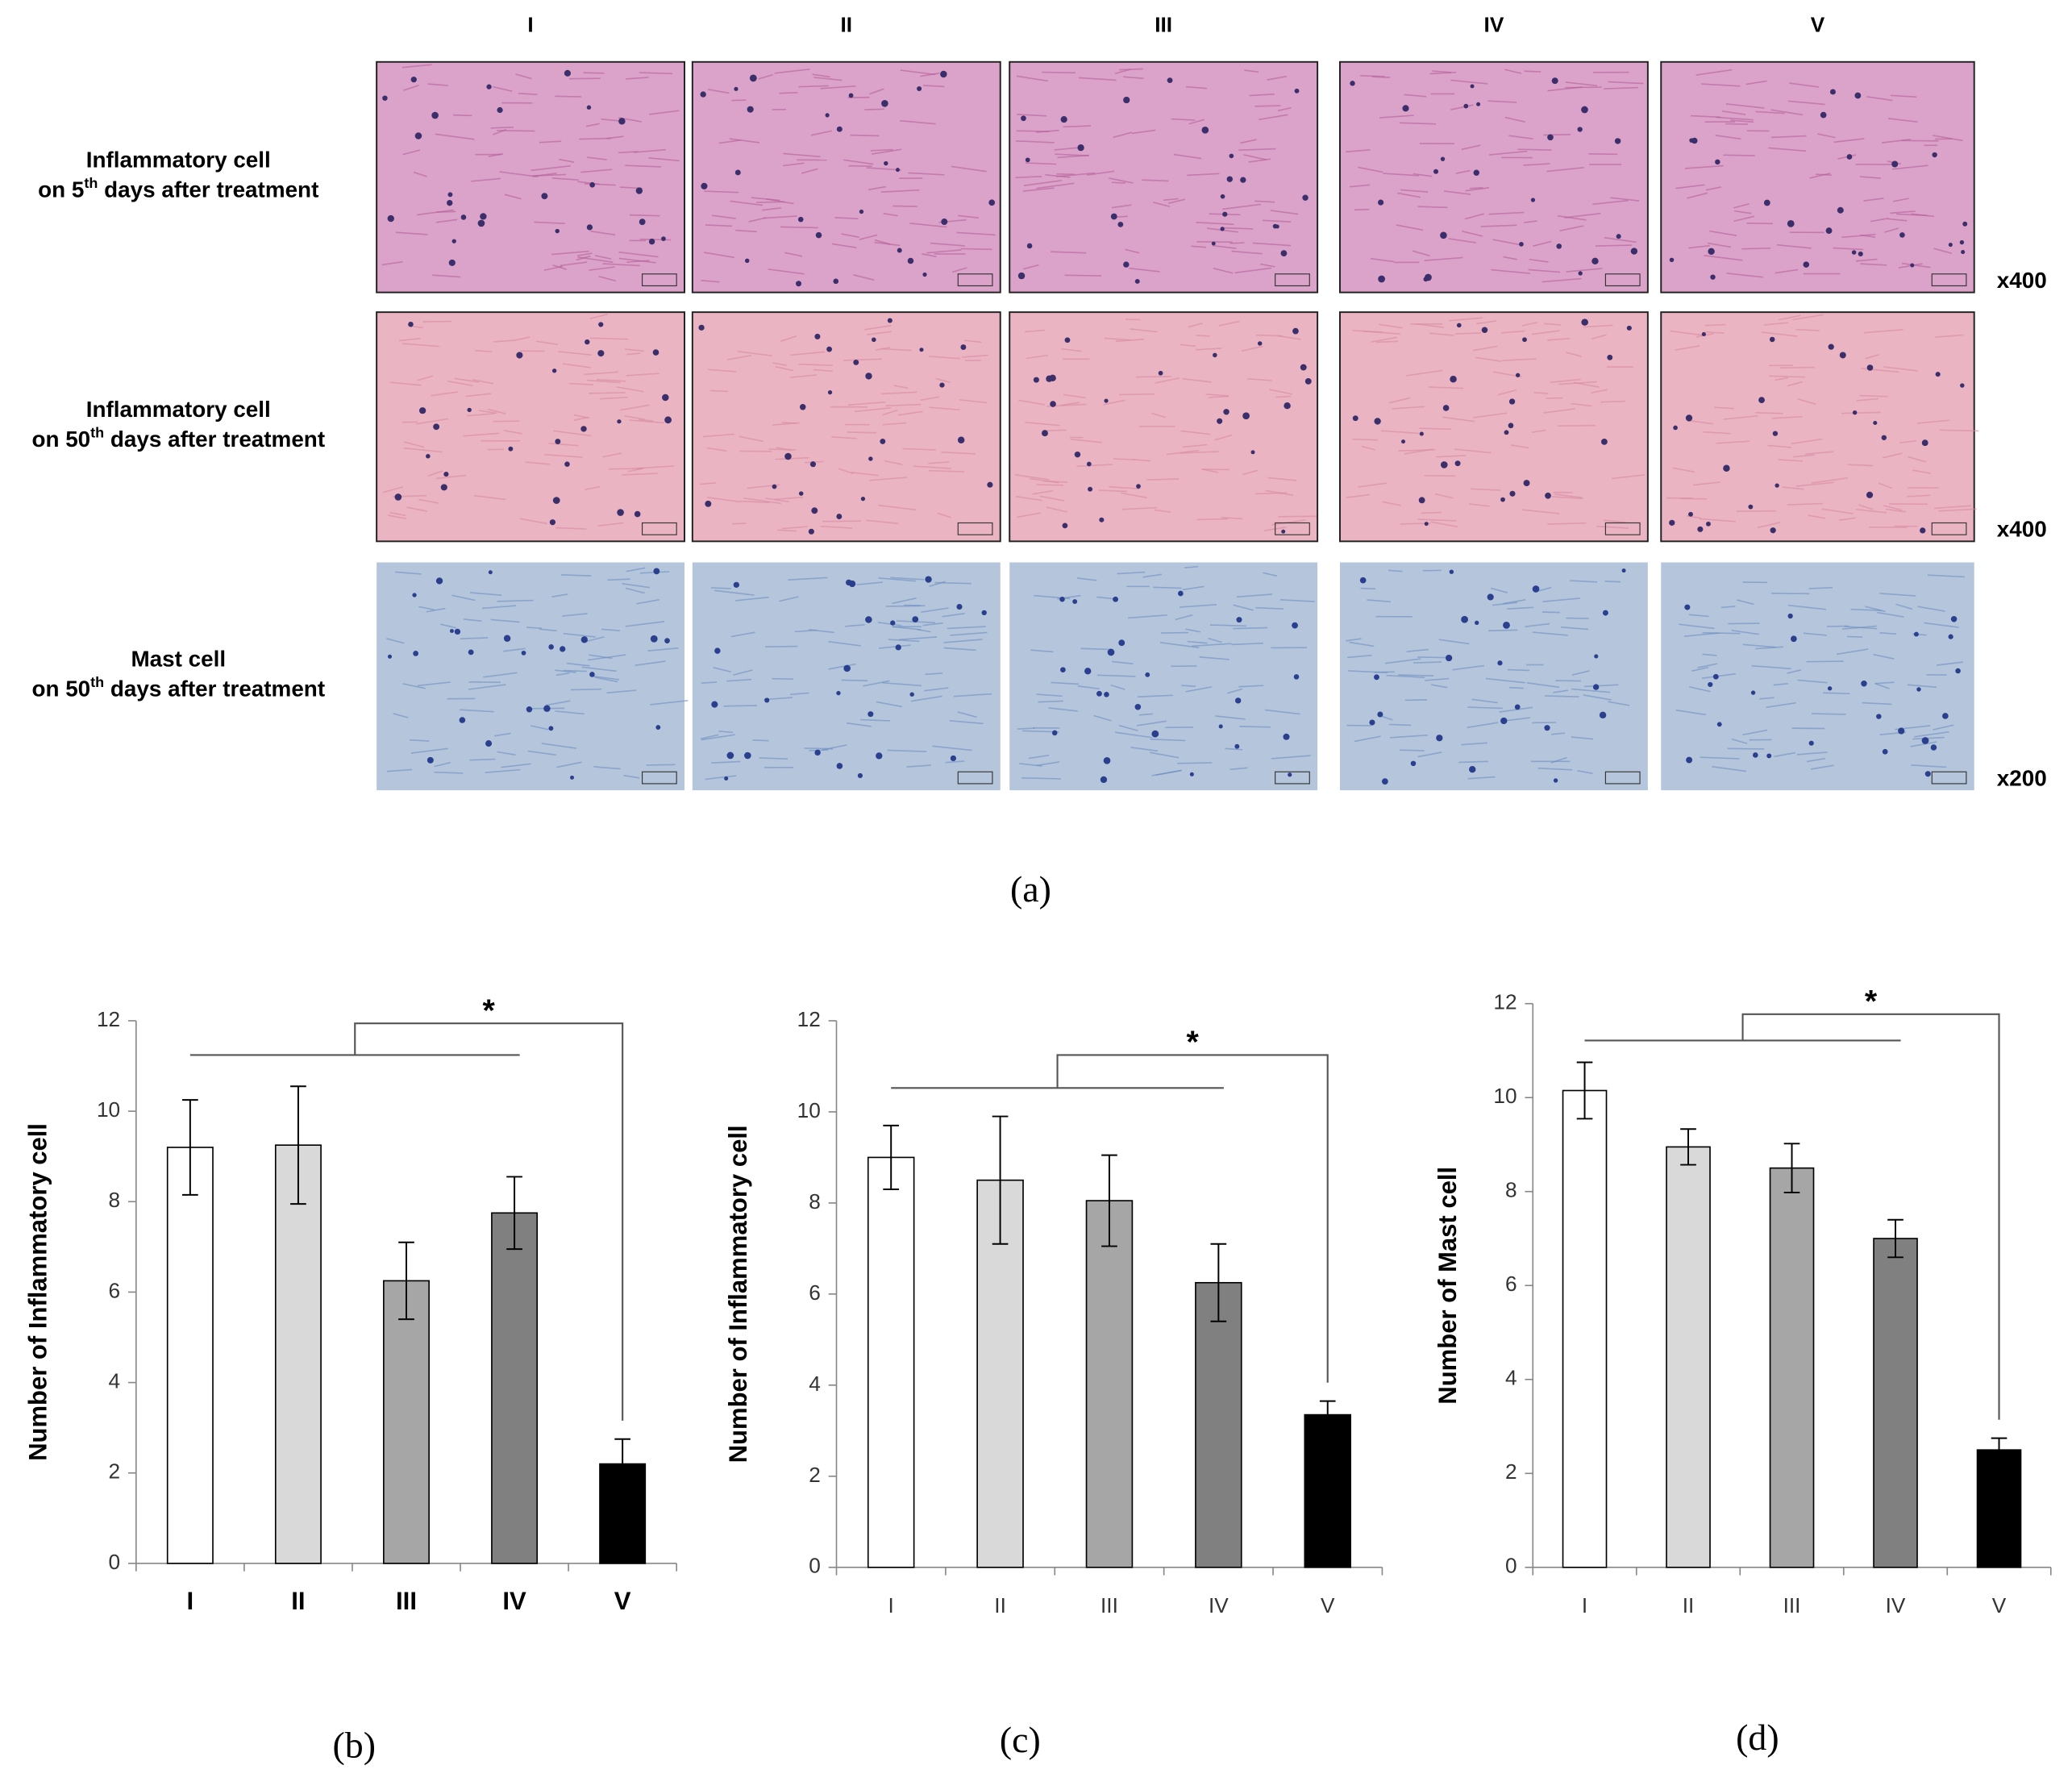 The width and height of the screenshot is (2072, 1786). I want to click on x-tick-label: III, so click(1792, 1605).